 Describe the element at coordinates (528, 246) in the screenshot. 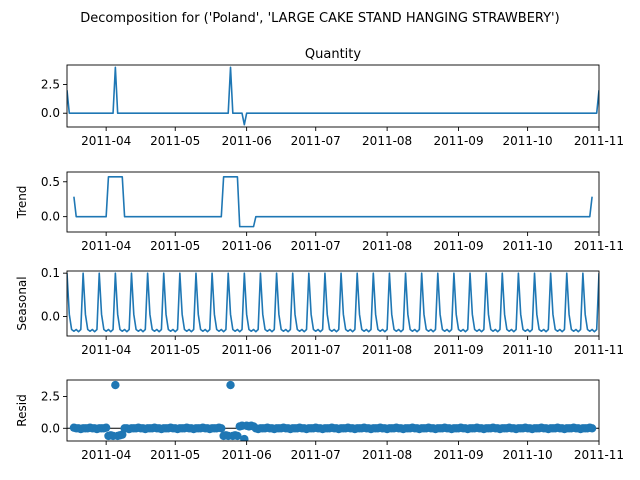

I see `trend-xtick-label: 2011-10` at that location.